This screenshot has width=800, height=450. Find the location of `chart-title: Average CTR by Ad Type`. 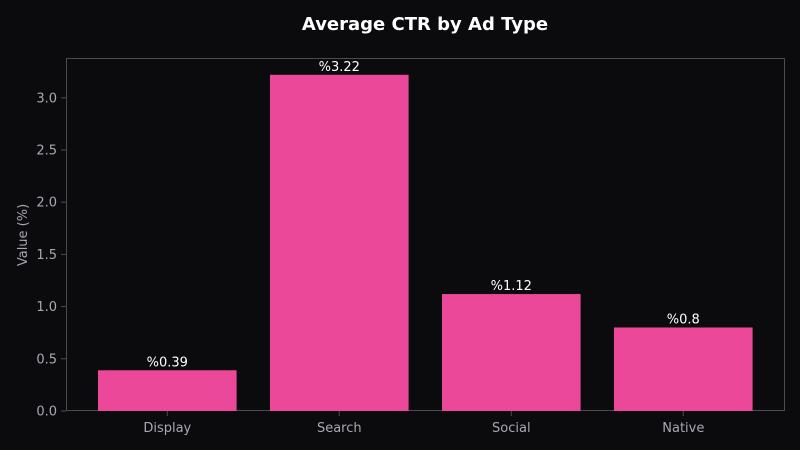

chart-title: Average CTR by Ad Type is located at coordinates (425, 24).